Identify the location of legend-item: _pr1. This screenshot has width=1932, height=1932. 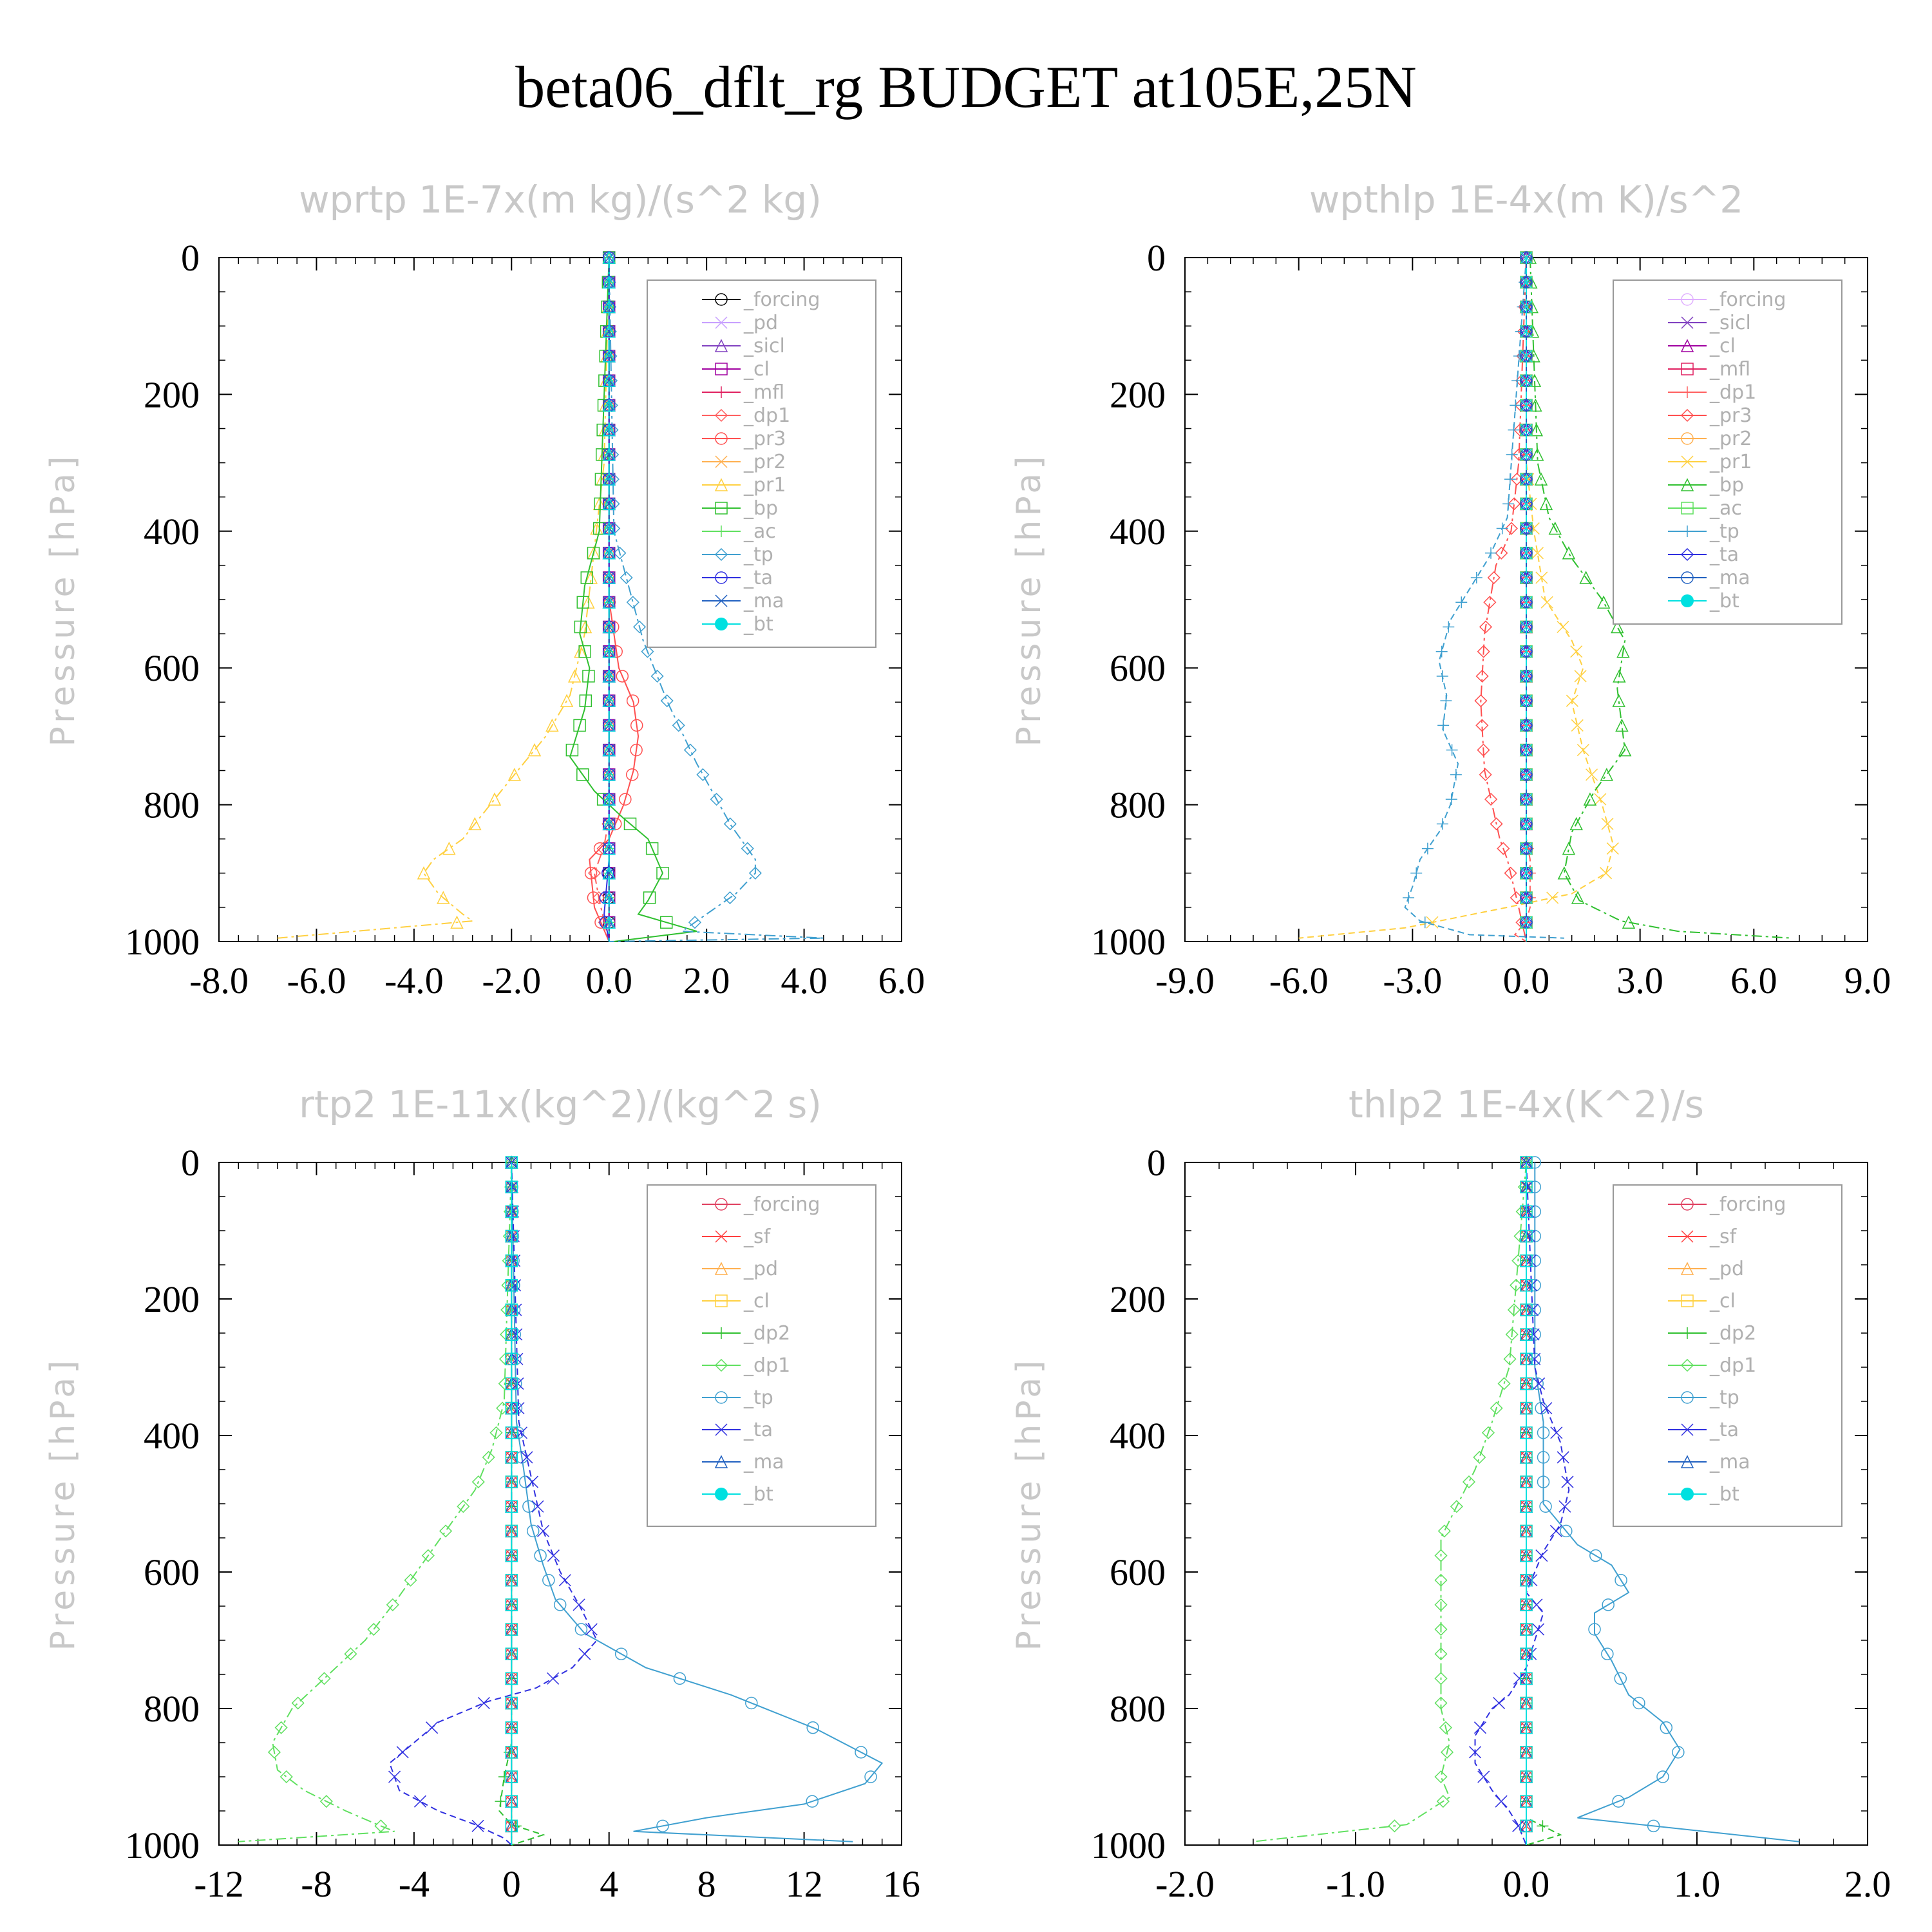
(1710, 462).